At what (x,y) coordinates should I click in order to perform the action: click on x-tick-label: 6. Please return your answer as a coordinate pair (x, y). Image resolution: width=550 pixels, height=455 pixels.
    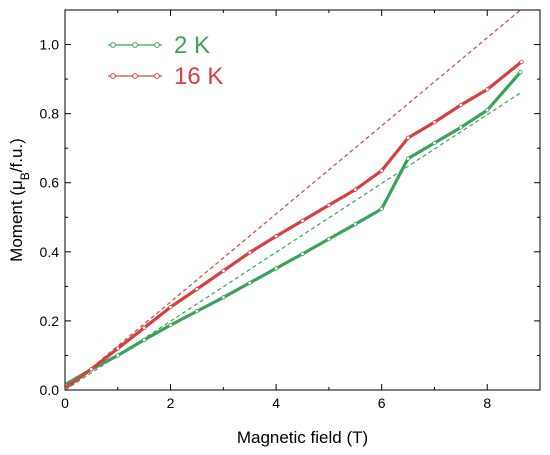
    Looking at the image, I should click on (382, 403).